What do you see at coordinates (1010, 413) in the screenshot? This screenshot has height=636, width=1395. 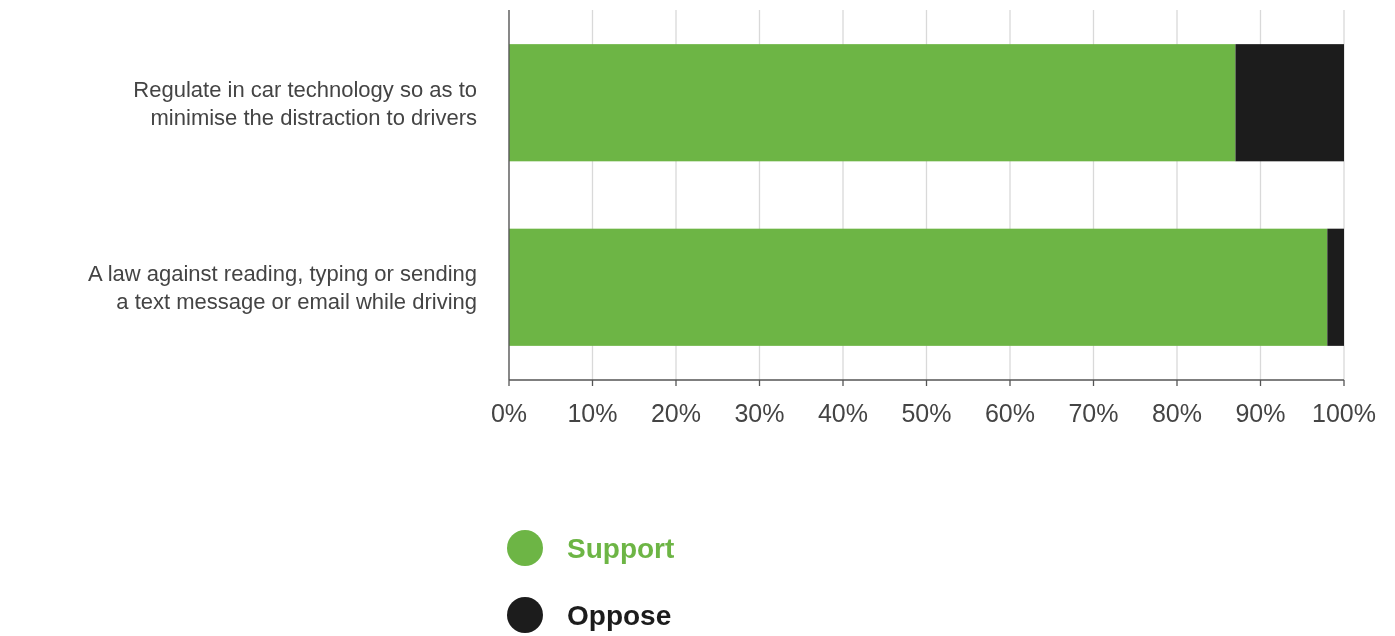 I see `x-tick-label: 60%` at bounding box center [1010, 413].